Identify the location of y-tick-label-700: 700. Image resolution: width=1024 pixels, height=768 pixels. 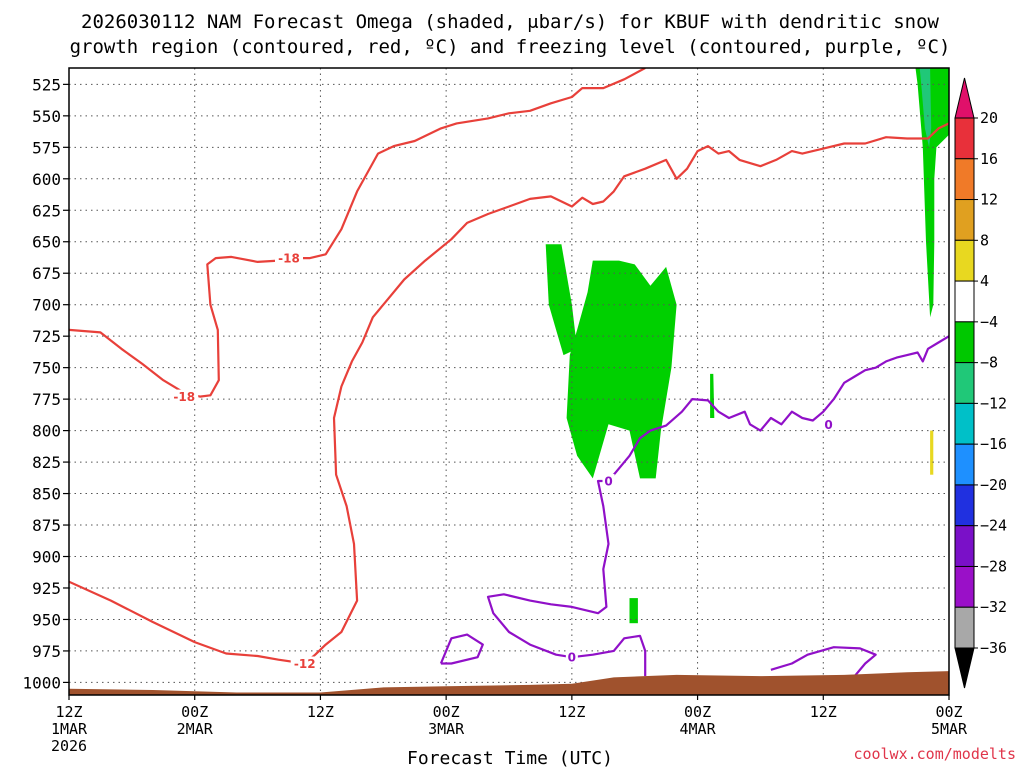
(46, 305).